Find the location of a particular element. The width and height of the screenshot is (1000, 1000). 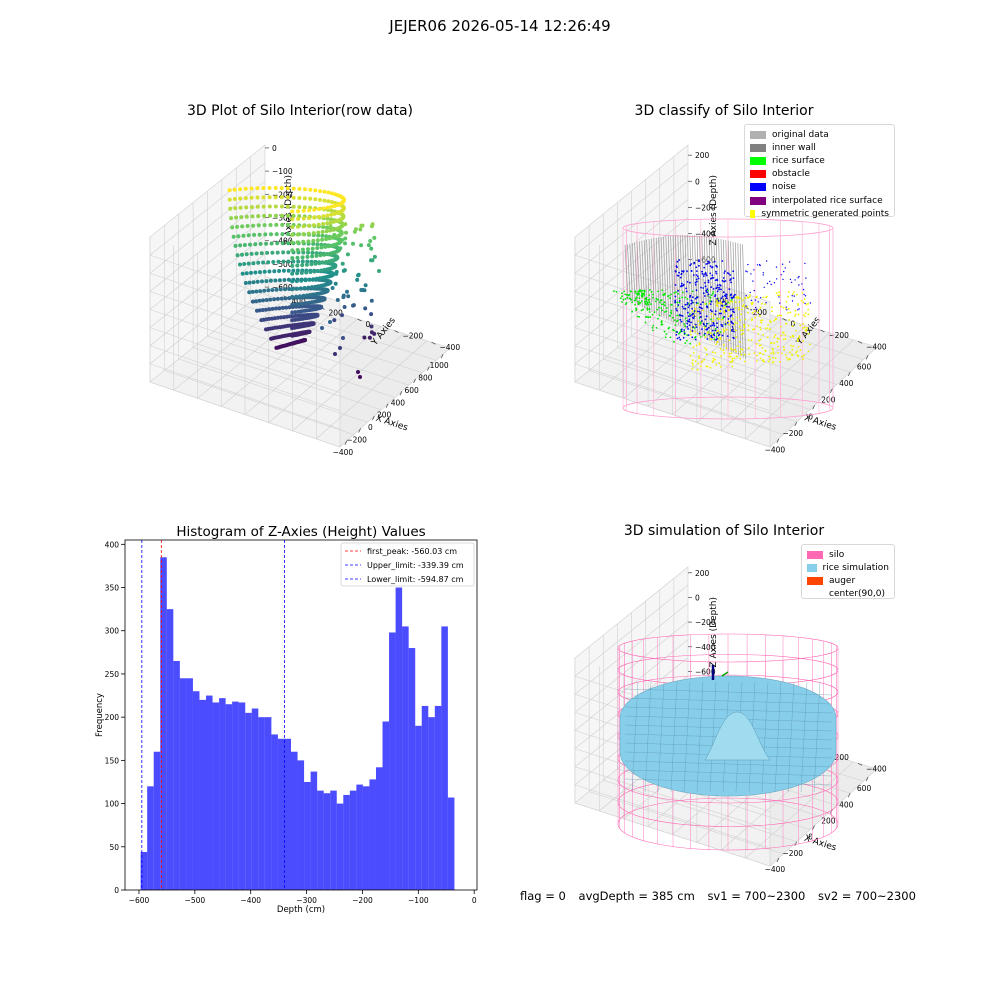

legend-item: silo is located at coordinates (848, 554).